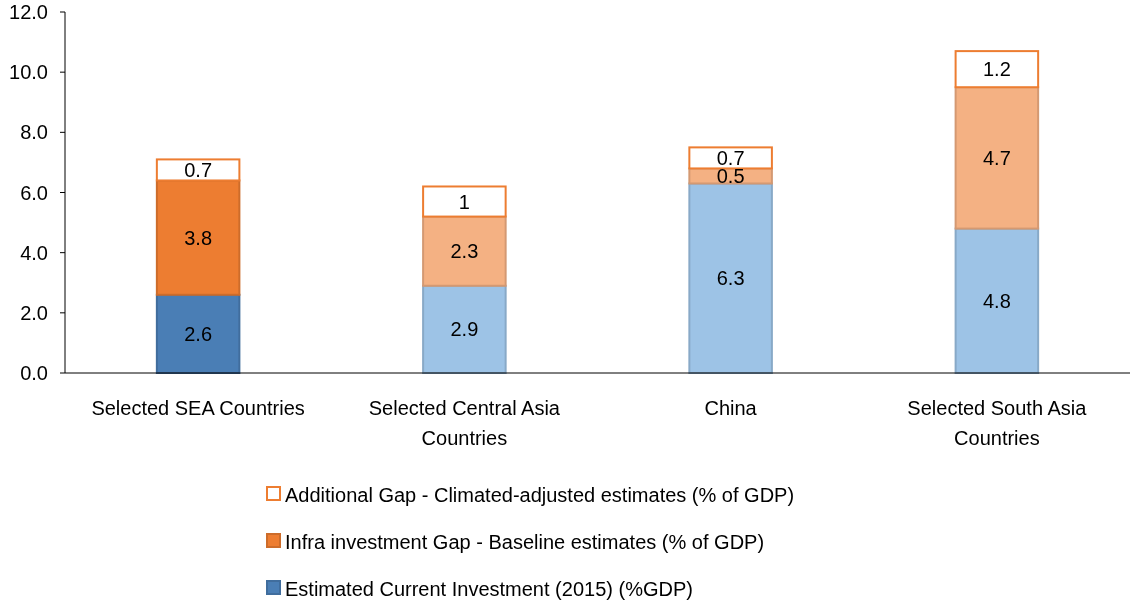 Image resolution: width=1138 pixels, height=606 pixels. What do you see at coordinates (34, 132) in the screenshot?
I see `y-tick-label: 8.0` at bounding box center [34, 132].